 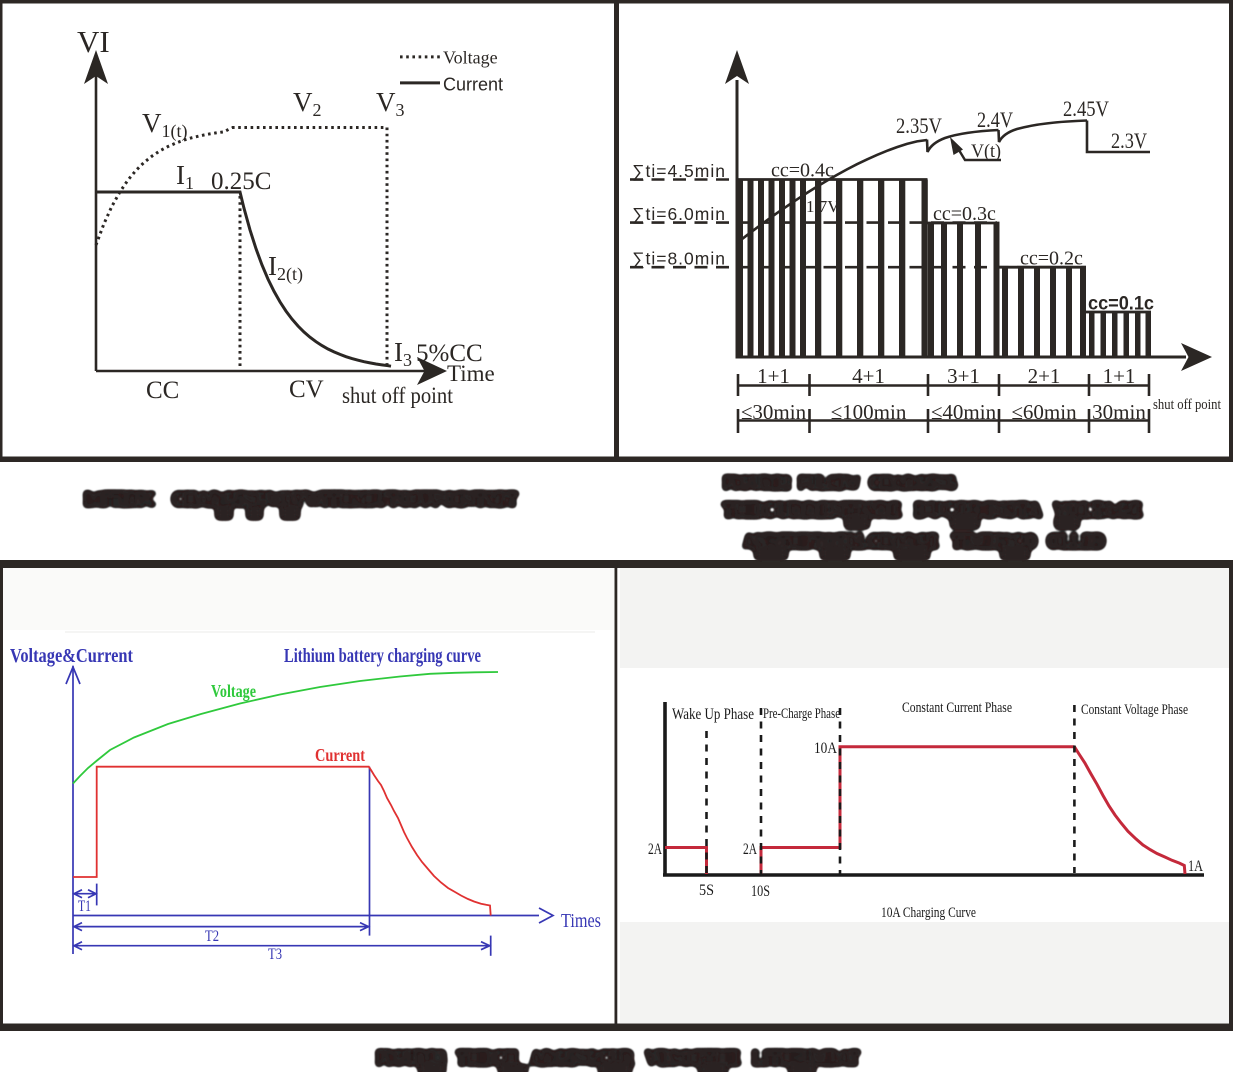 I want to click on svg-text: Constant Current Phase, so click(x=957, y=708).